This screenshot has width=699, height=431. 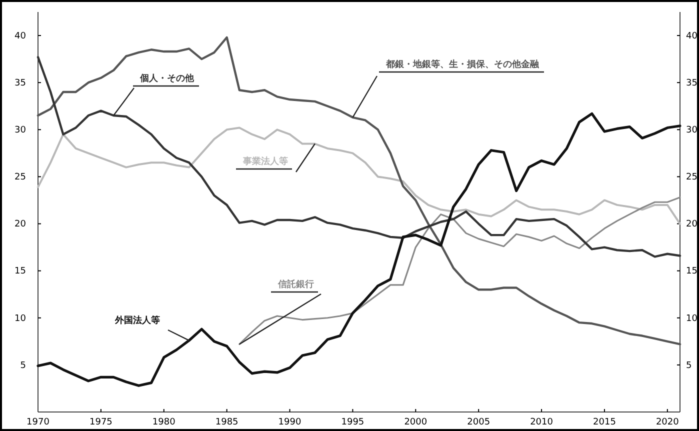 I want to click on text: 個人・その他, so click(x=167, y=78).